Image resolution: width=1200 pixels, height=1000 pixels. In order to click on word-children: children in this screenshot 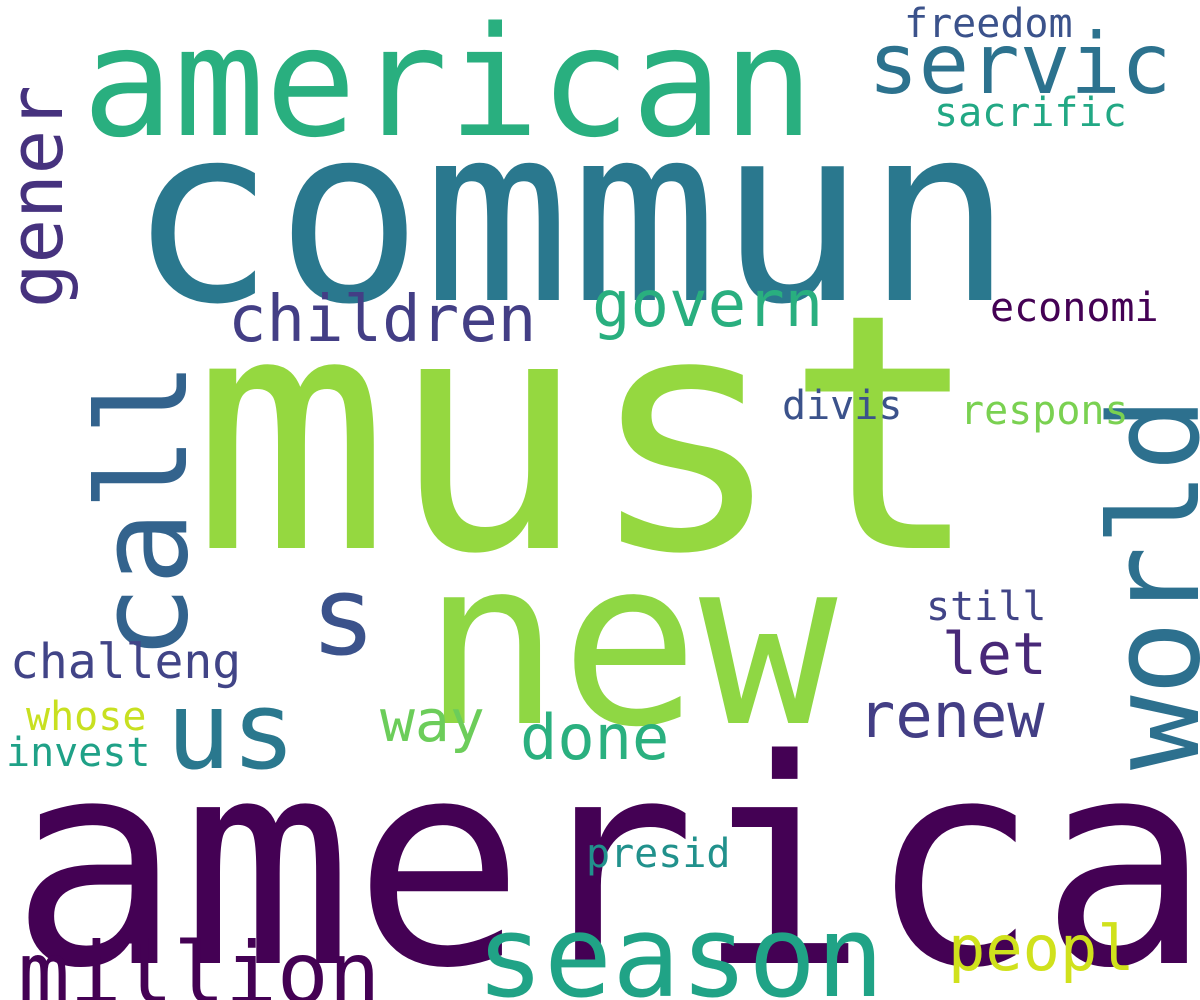, I will do `click(382, 320)`.